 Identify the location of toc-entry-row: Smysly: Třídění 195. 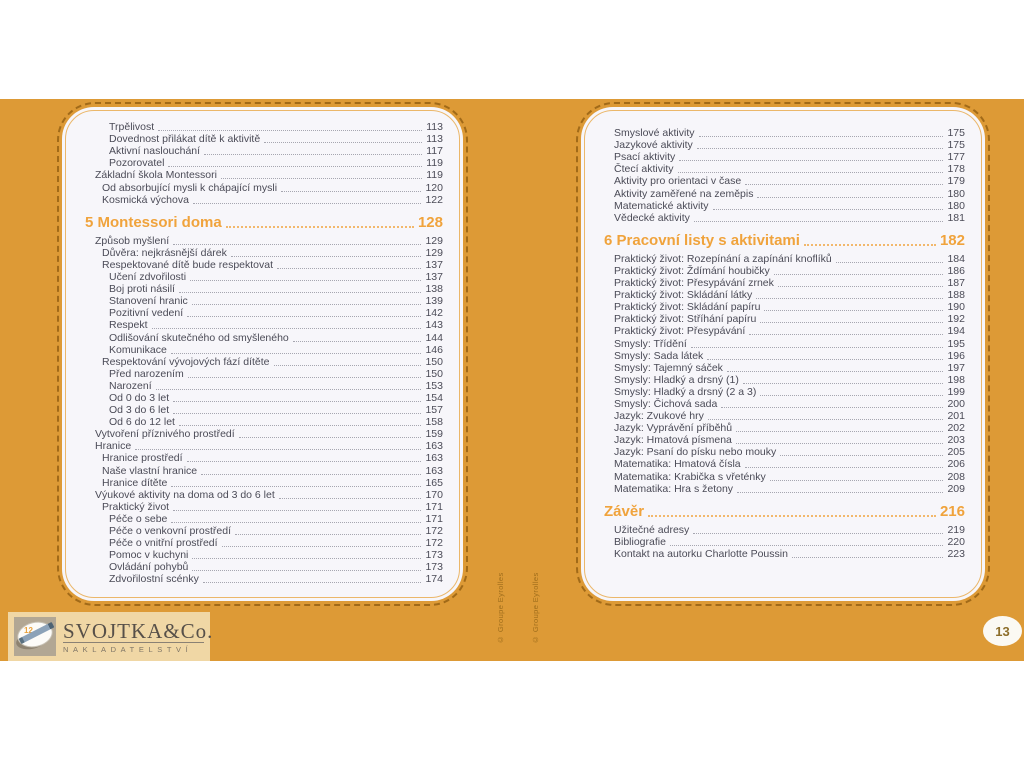
(773, 343).